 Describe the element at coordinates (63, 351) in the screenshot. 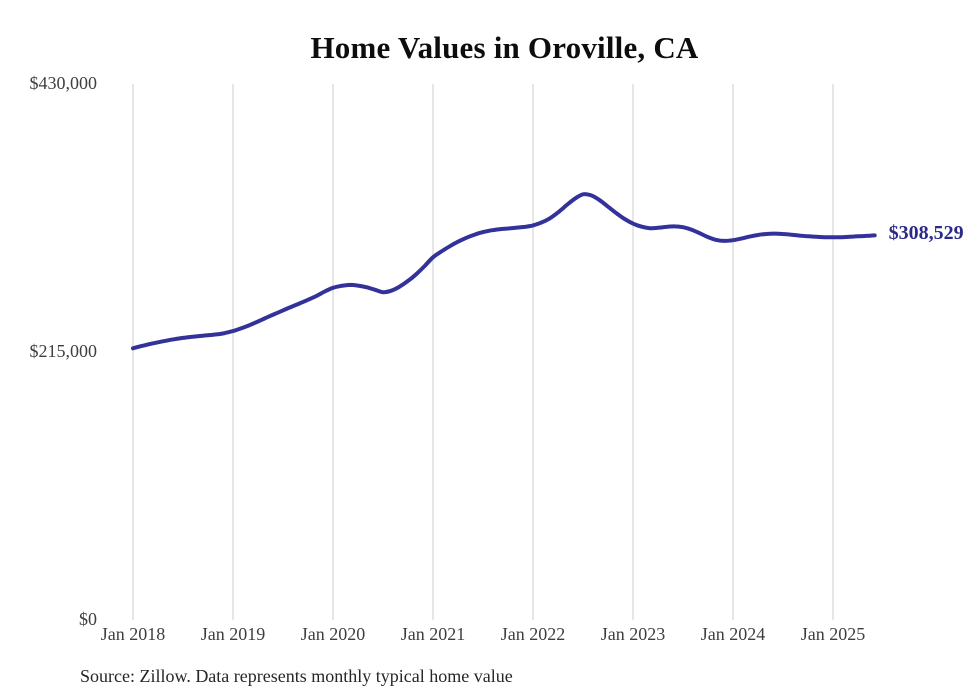

I see `y-tick-215000: $215,000` at that location.